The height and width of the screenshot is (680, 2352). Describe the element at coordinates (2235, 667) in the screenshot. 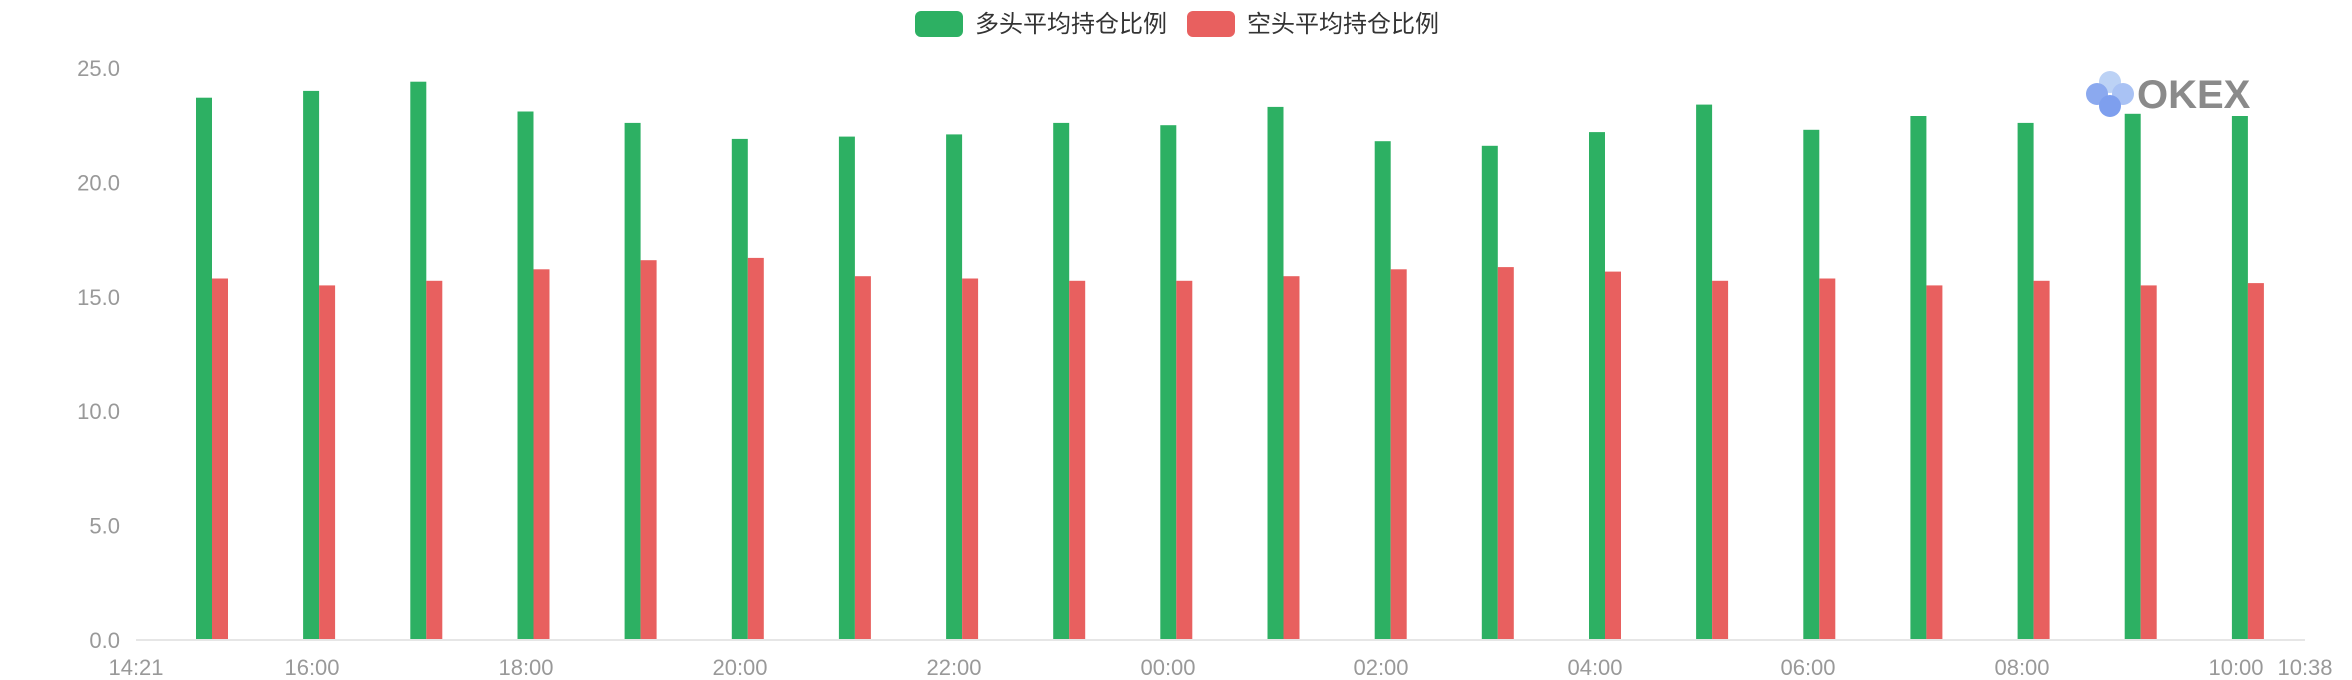

I see `x-tick-label: 10:00` at that location.